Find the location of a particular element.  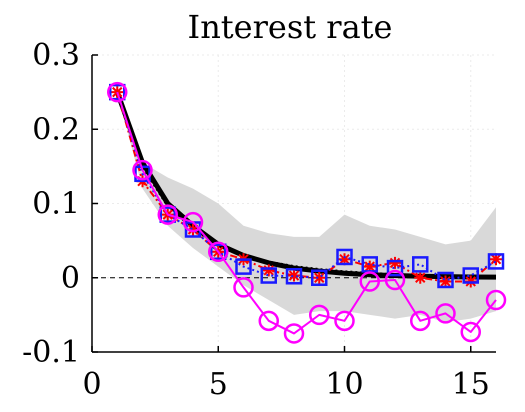

x-tick-label-1: 5 is located at coordinates (218, 384).